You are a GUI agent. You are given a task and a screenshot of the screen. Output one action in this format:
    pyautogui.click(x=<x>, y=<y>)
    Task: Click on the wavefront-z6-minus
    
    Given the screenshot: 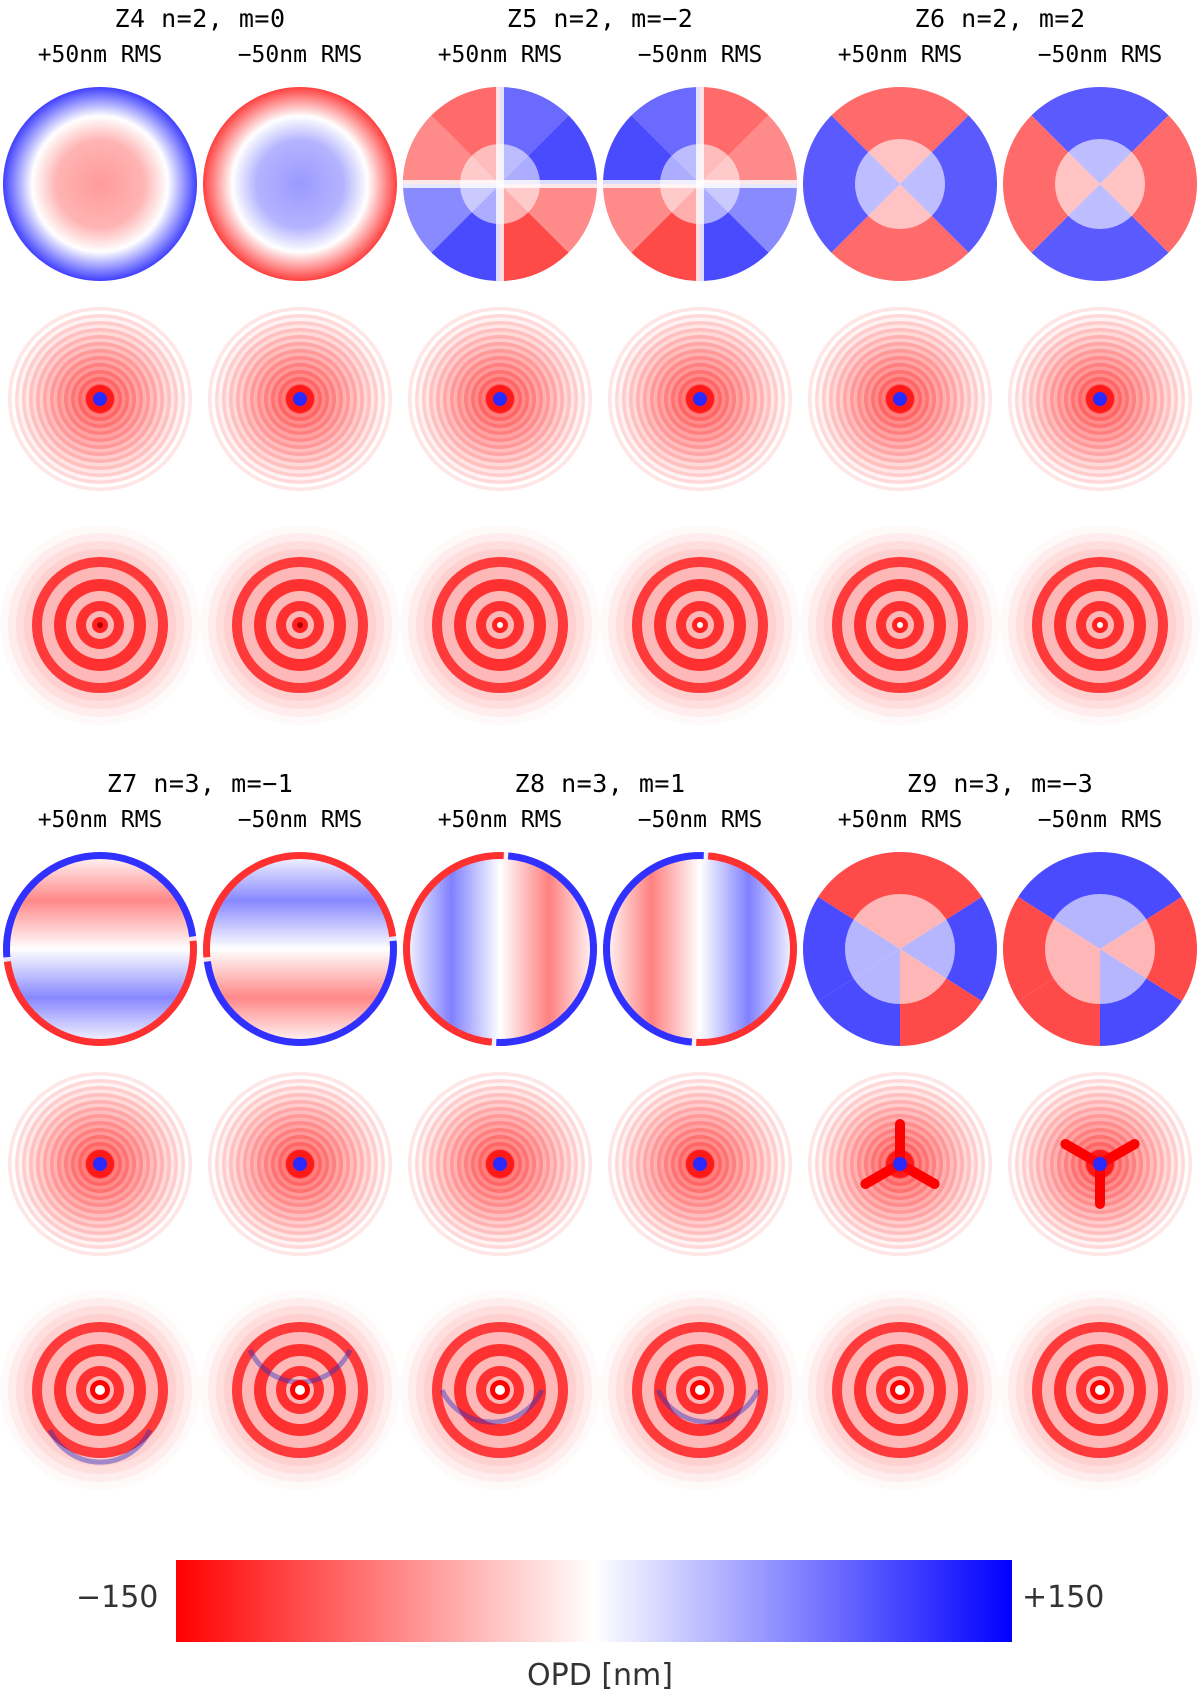 What is the action you would take?
    pyautogui.click(x=1100, y=184)
    